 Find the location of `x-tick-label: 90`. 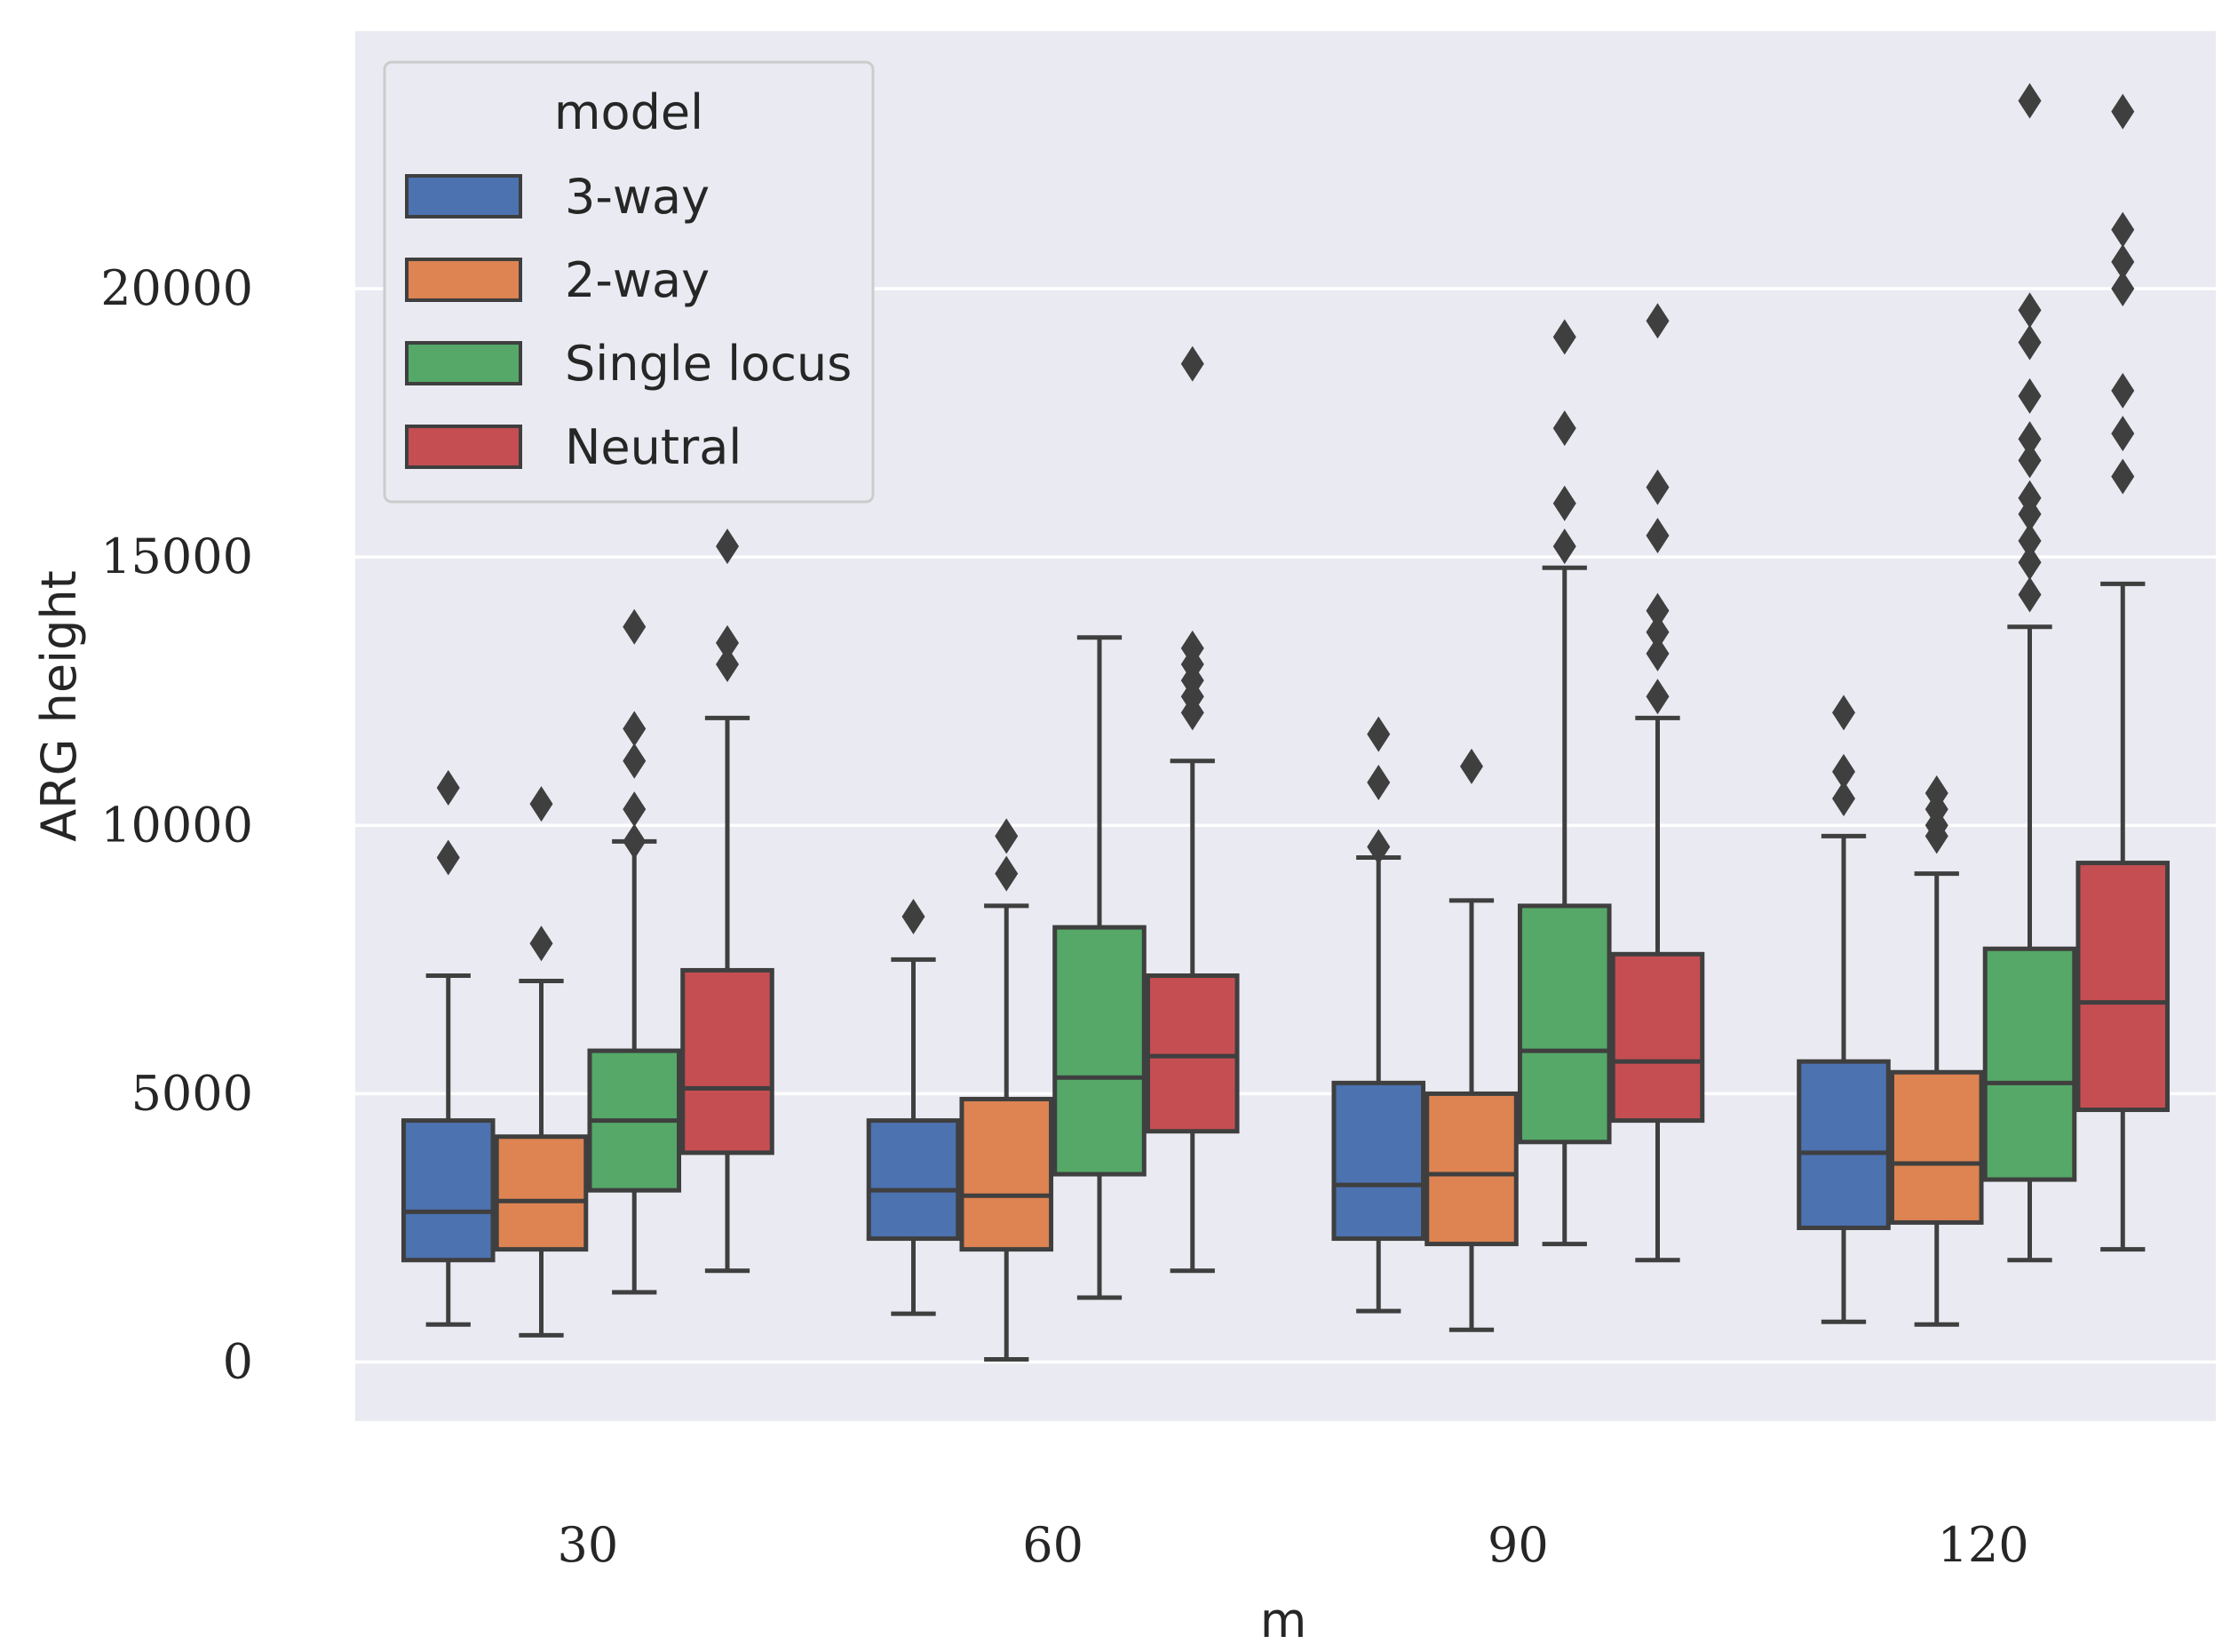

x-tick-label: 90 is located at coordinates (1518, 1545).